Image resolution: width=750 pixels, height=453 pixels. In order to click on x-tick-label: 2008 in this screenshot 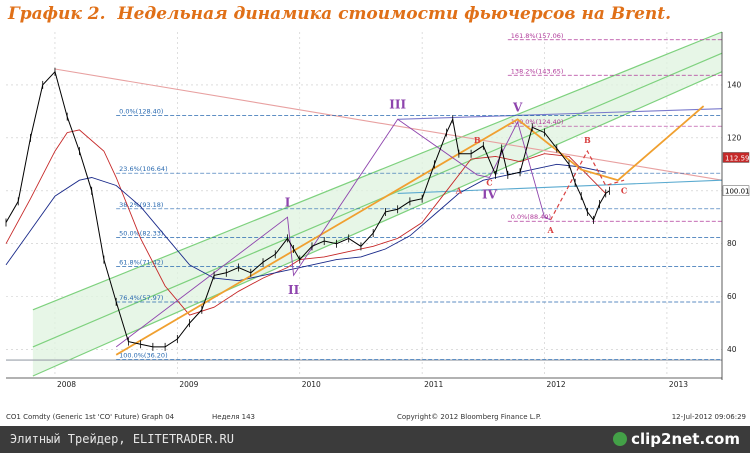, I will do `click(66, 384)`.